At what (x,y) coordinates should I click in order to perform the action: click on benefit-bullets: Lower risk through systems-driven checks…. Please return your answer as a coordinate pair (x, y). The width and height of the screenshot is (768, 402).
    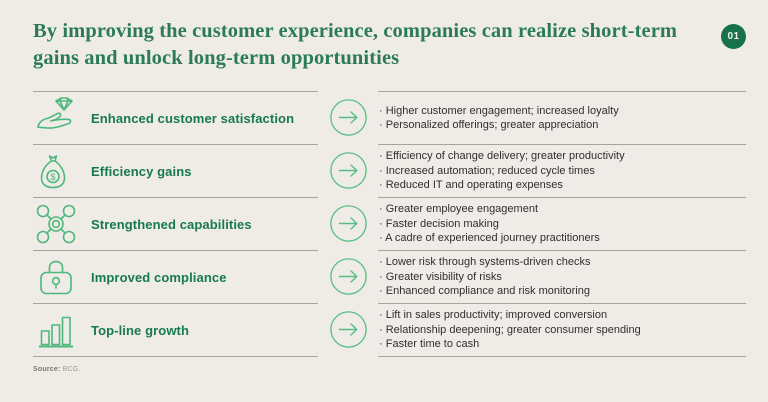
    Looking at the image, I should click on (562, 276).